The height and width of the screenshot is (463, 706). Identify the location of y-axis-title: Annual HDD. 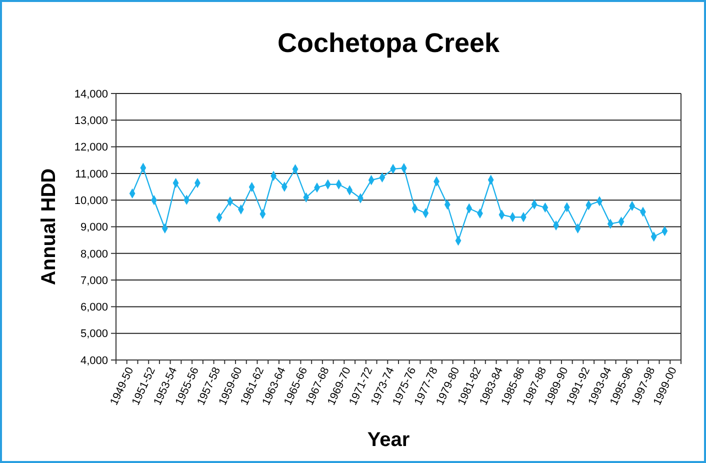
(49, 227).